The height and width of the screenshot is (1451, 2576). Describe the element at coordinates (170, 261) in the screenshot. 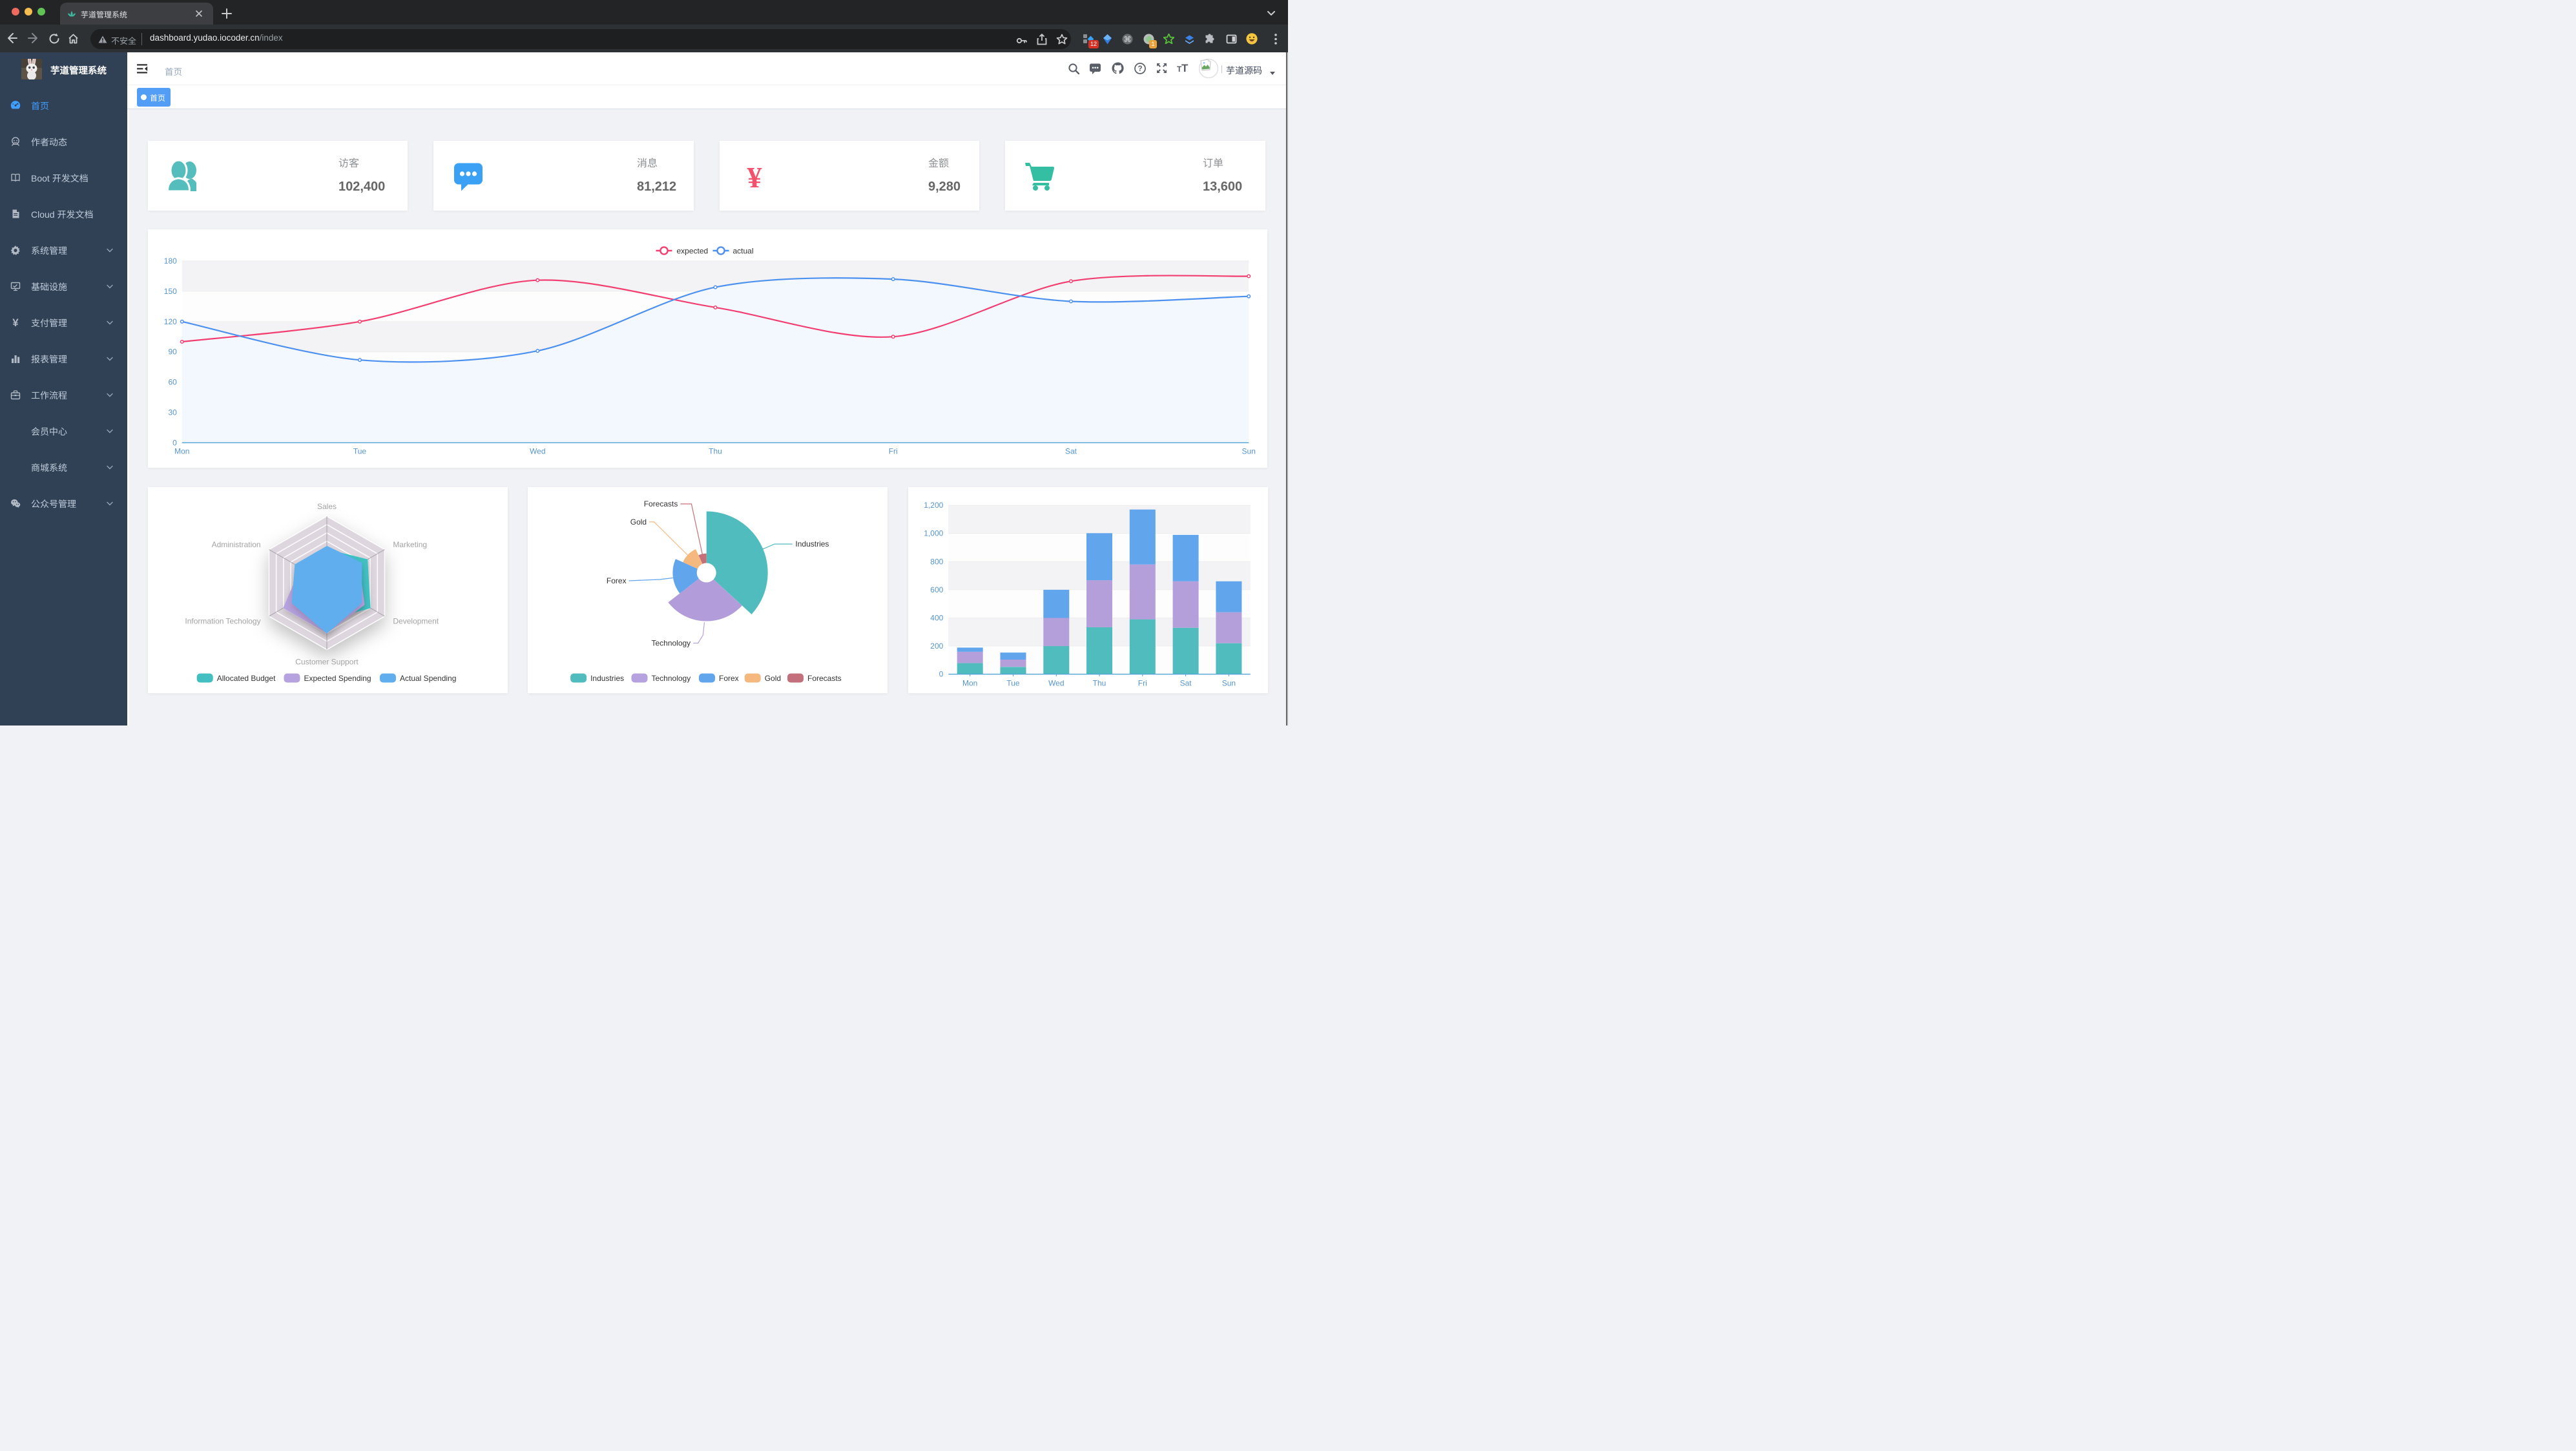

I see `svg-text: 180` at that location.